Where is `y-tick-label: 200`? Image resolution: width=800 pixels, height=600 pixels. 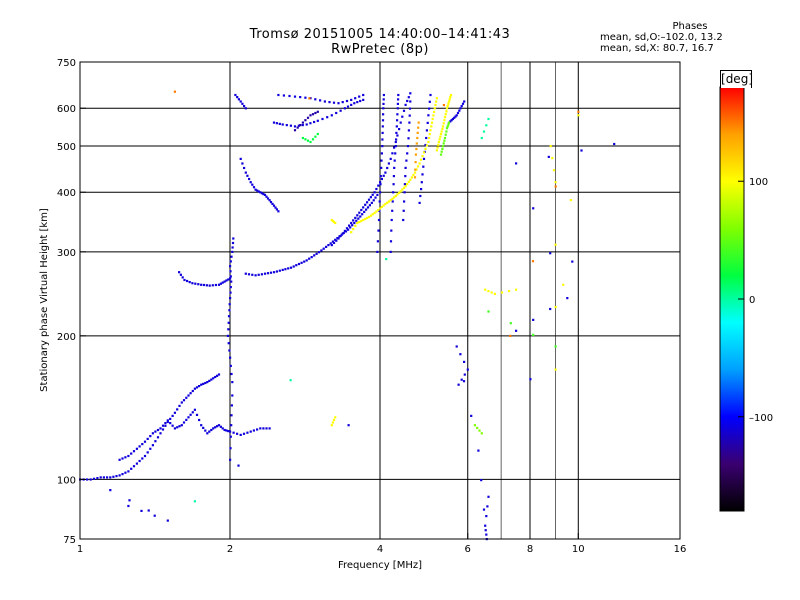 y-tick-label: 200 is located at coordinates (66, 337).